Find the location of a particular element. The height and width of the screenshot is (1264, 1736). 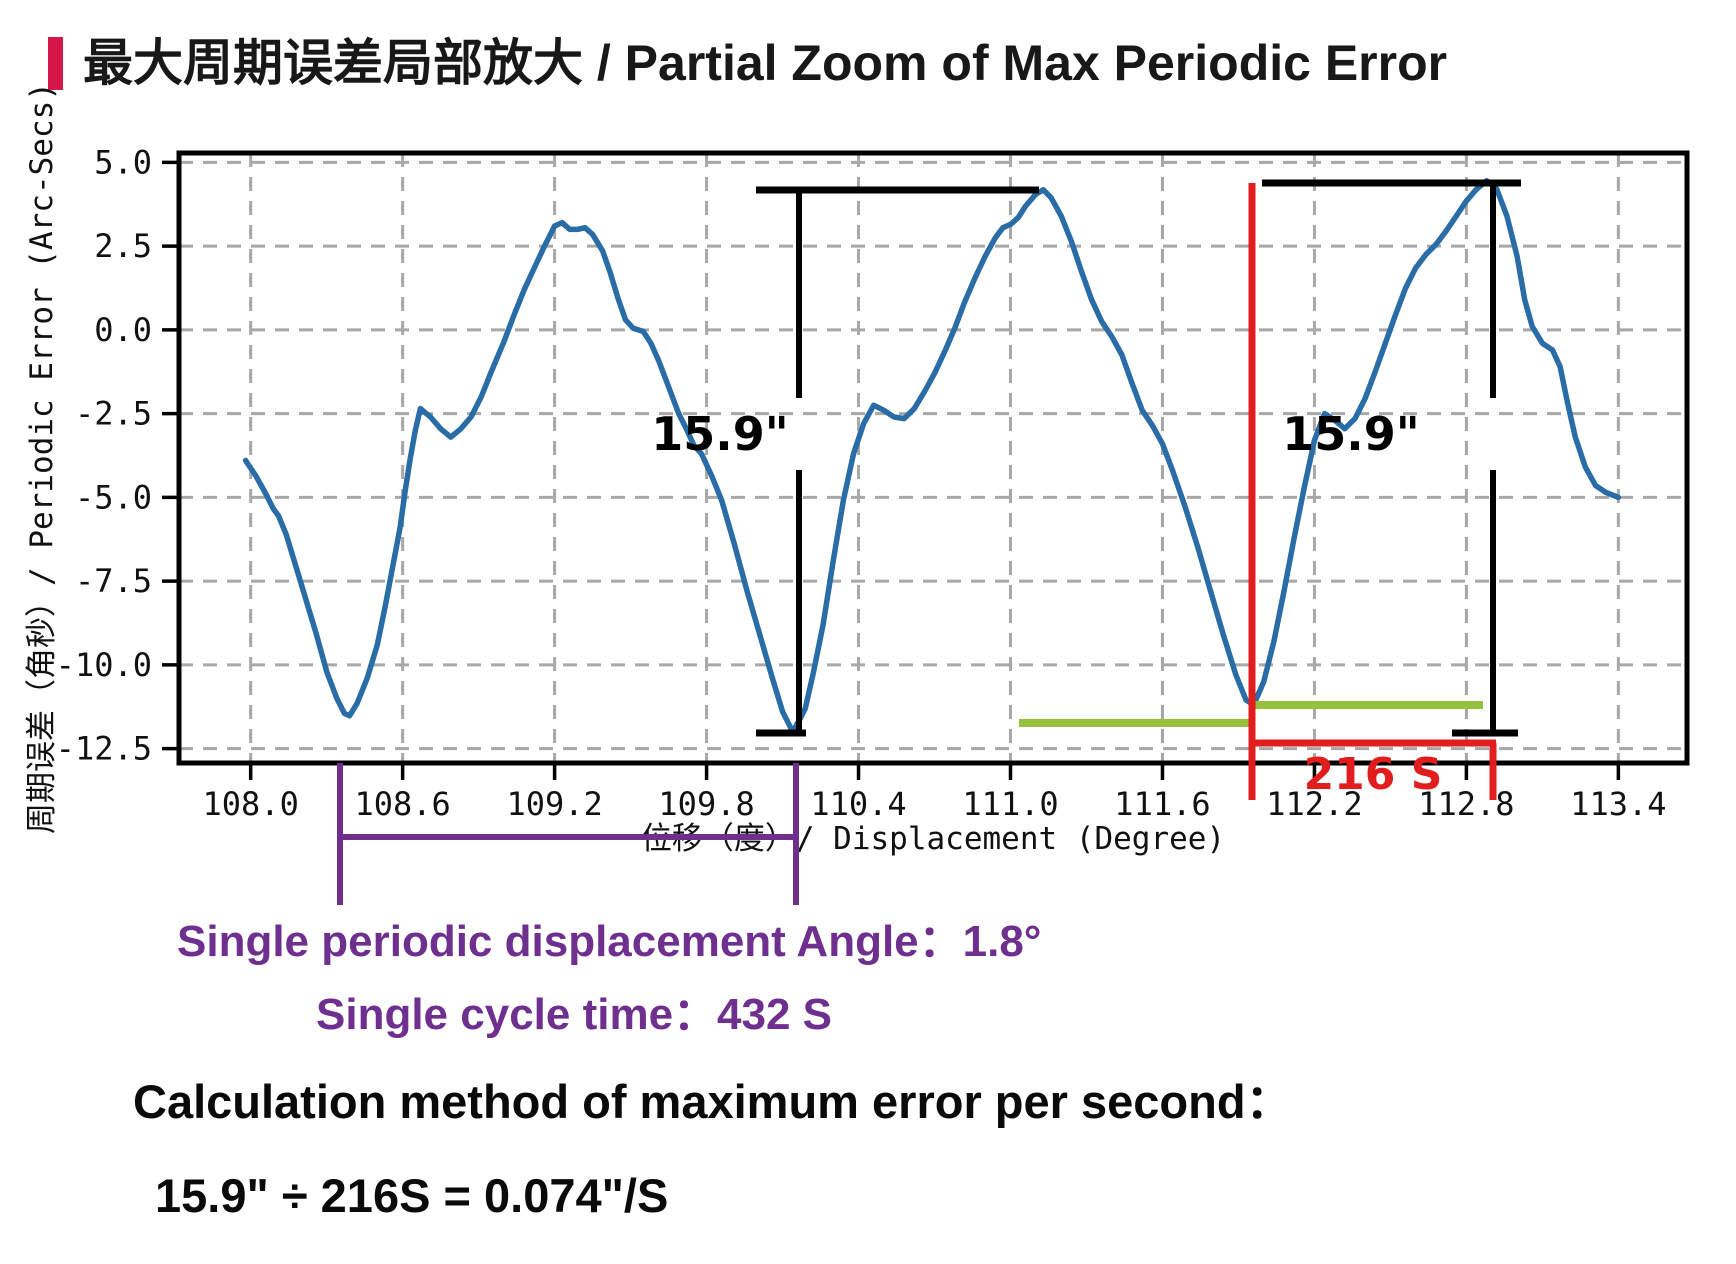

y-tick-label: -12.5 is located at coordinates (104, 749).